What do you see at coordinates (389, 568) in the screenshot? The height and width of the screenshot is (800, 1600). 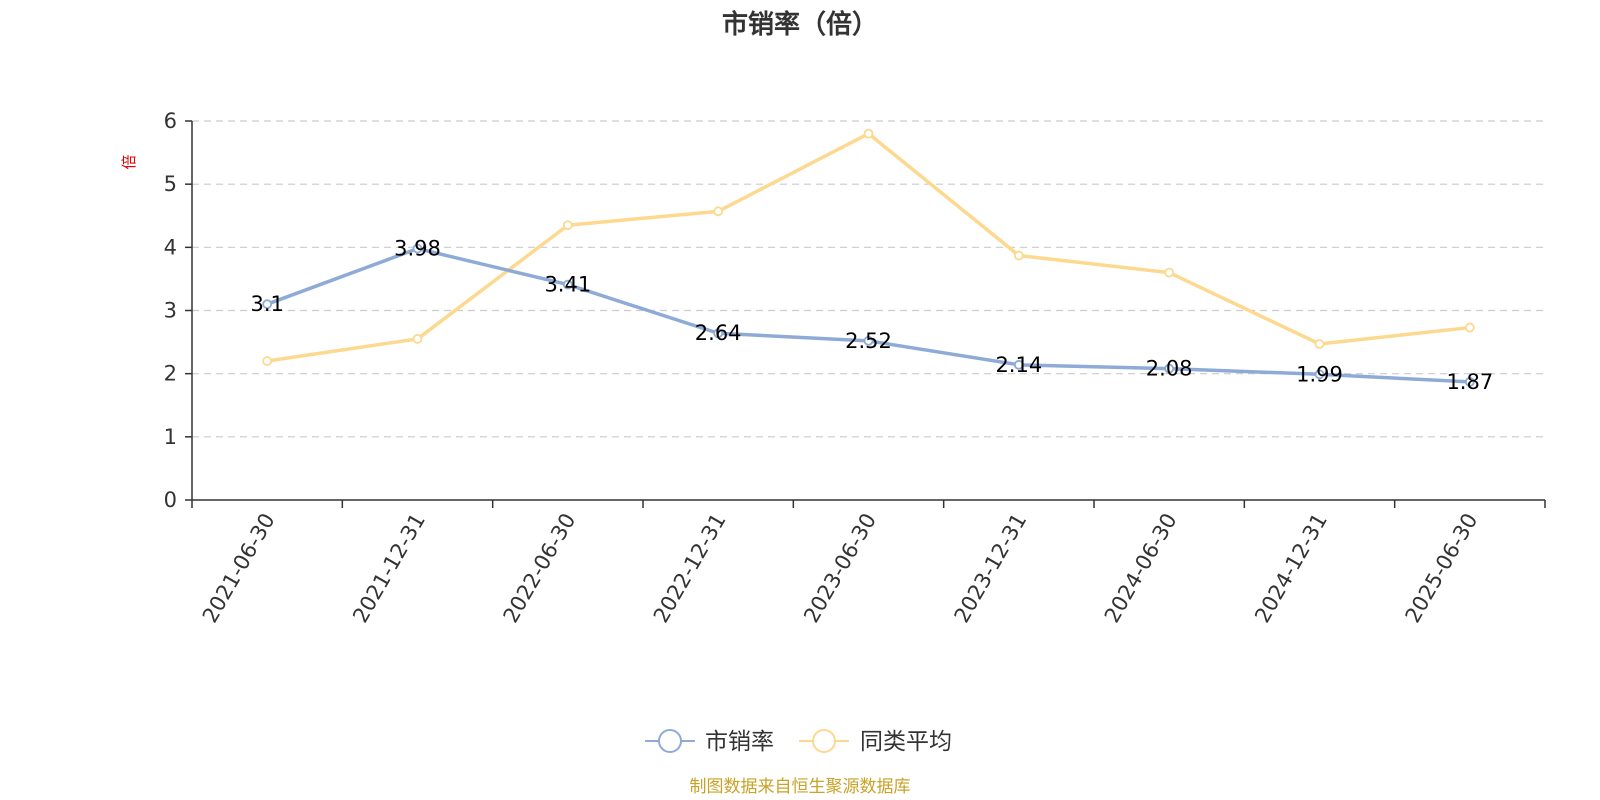 I see `x-tick-label: 2021-12-31` at bounding box center [389, 568].